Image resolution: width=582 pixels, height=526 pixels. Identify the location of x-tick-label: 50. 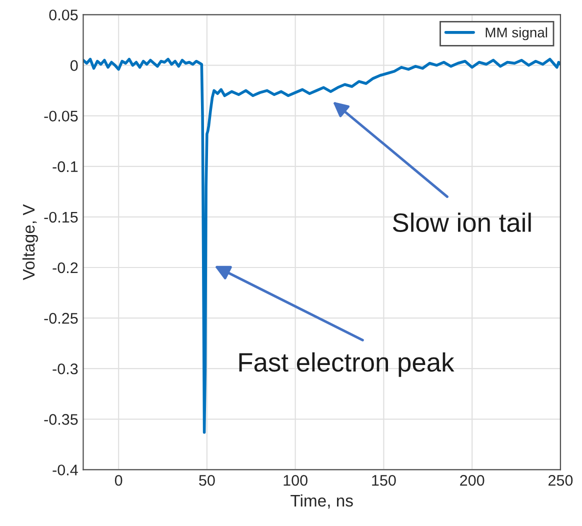
(207, 480).